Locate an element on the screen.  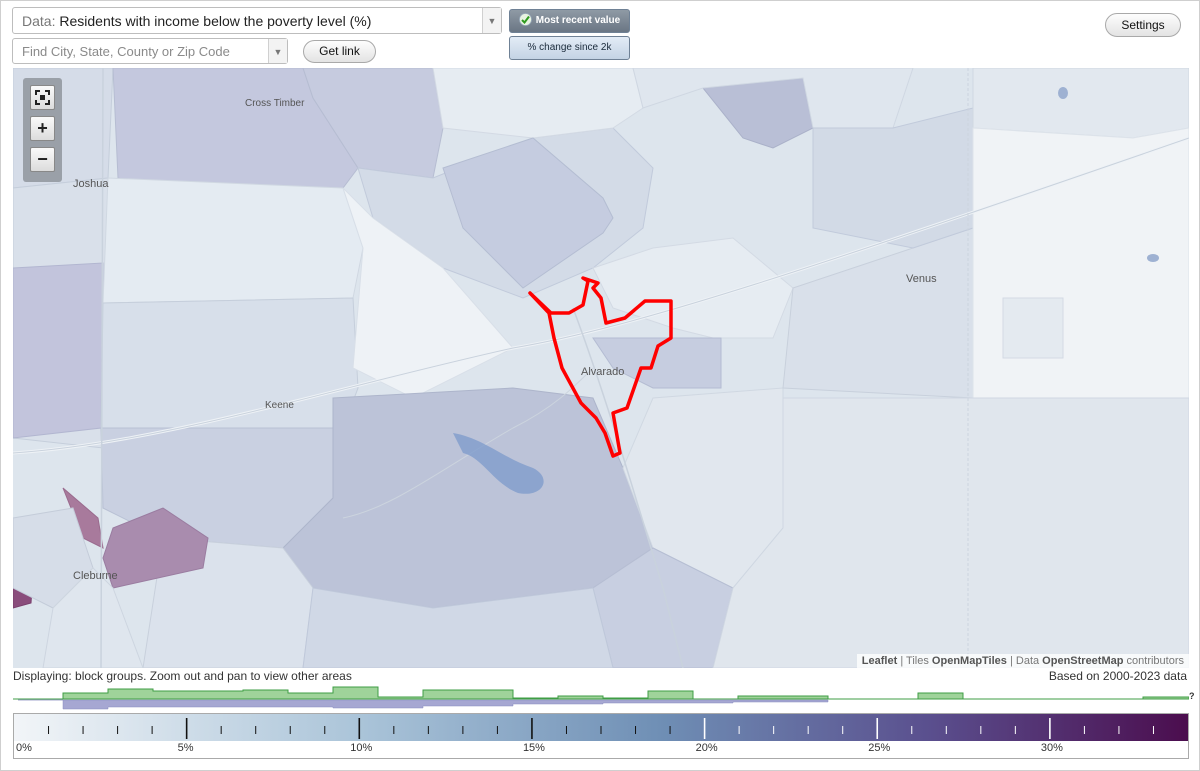
fullscreen-icon is located at coordinates (42, 97).